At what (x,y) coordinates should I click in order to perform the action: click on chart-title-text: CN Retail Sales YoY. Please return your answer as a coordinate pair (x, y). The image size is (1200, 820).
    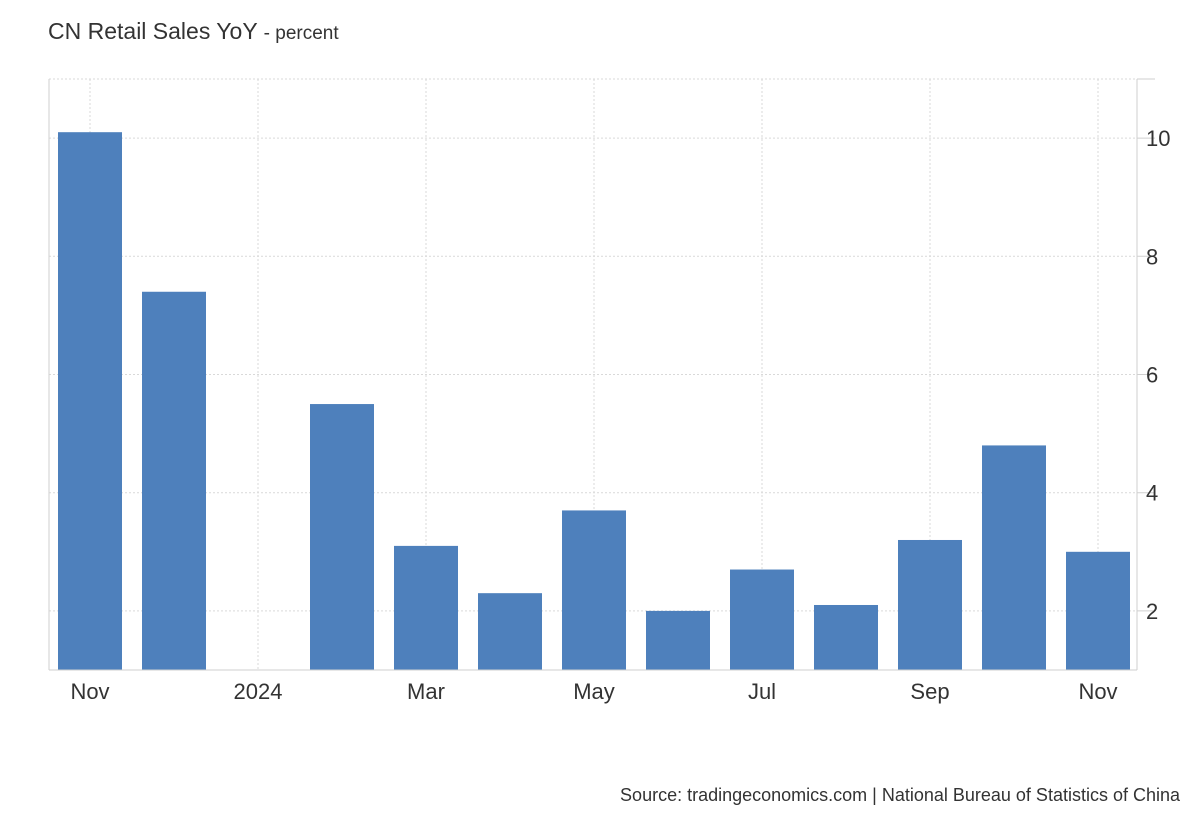
    Looking at the image, I should click on (153, 31).